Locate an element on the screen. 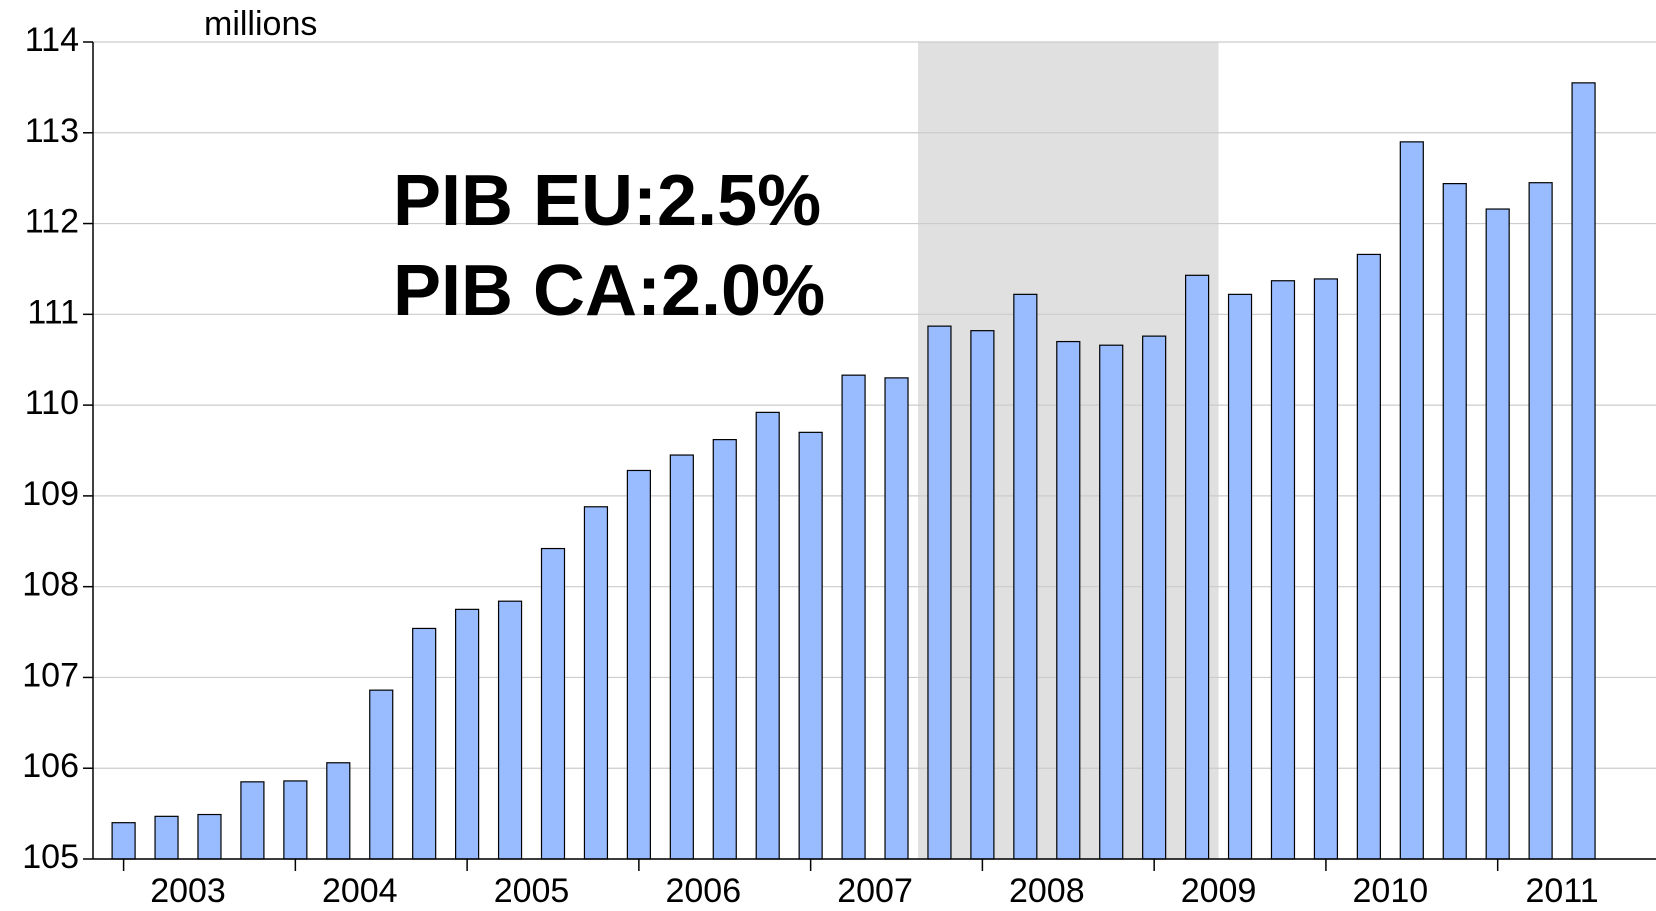 This screenshot has width=1656, height=911. x-tick-label: 2003 is located at coordinates (188, 891).